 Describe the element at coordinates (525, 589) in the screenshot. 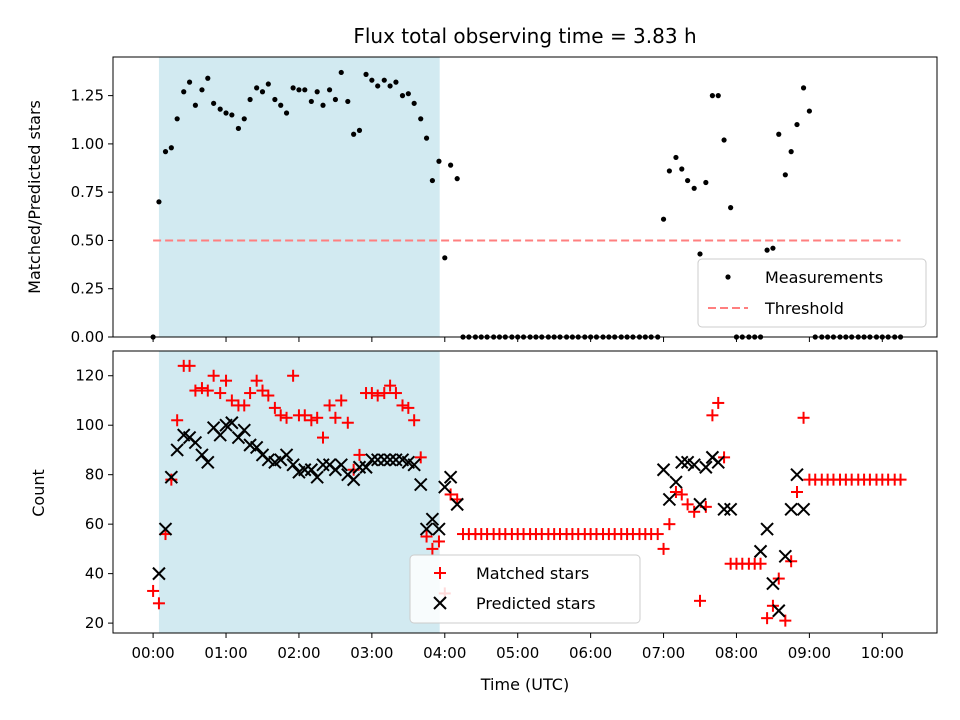

I see `bottom-legend: Matched stars Predicted stars` at that location.